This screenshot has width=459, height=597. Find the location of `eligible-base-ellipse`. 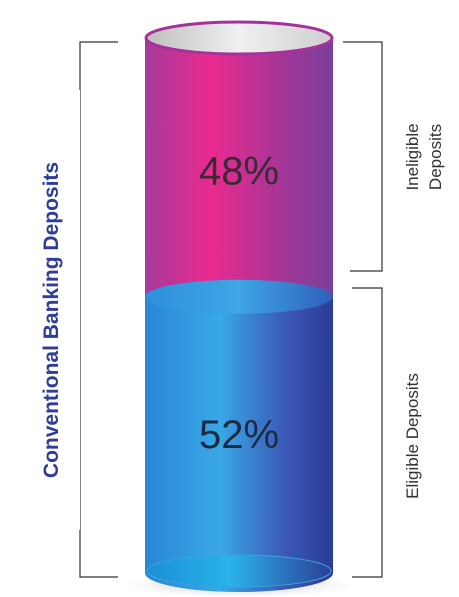

eligible-base-ellipse is located at coordinates (239, 571).